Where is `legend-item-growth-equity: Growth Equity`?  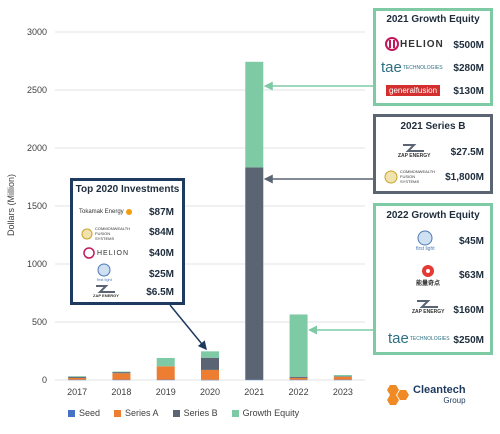 legend-item-growth-equity: Growth Equity is located at coordinates (265, 413).